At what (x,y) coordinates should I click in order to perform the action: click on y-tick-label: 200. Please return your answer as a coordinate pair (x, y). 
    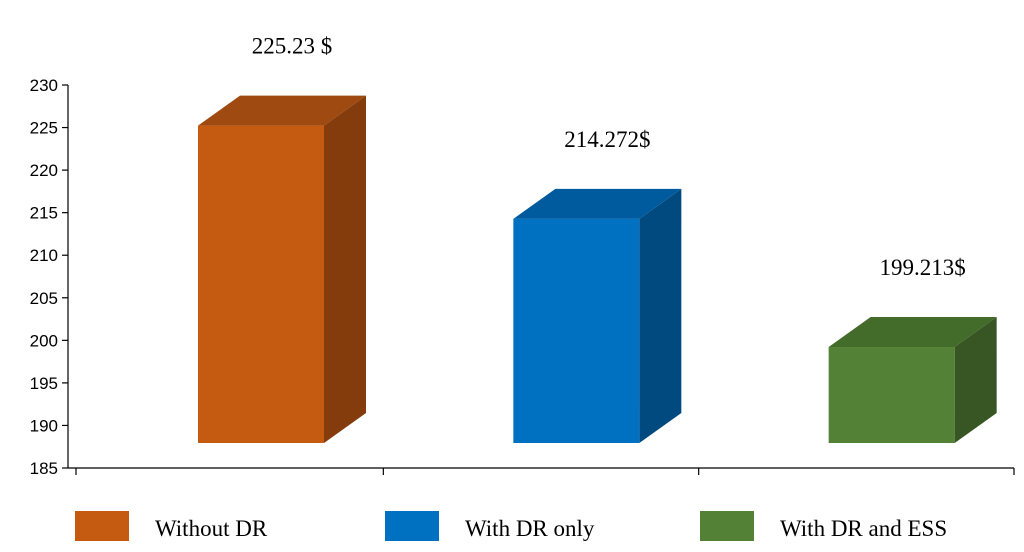
    Looking at the image, I should click on (44, 340).